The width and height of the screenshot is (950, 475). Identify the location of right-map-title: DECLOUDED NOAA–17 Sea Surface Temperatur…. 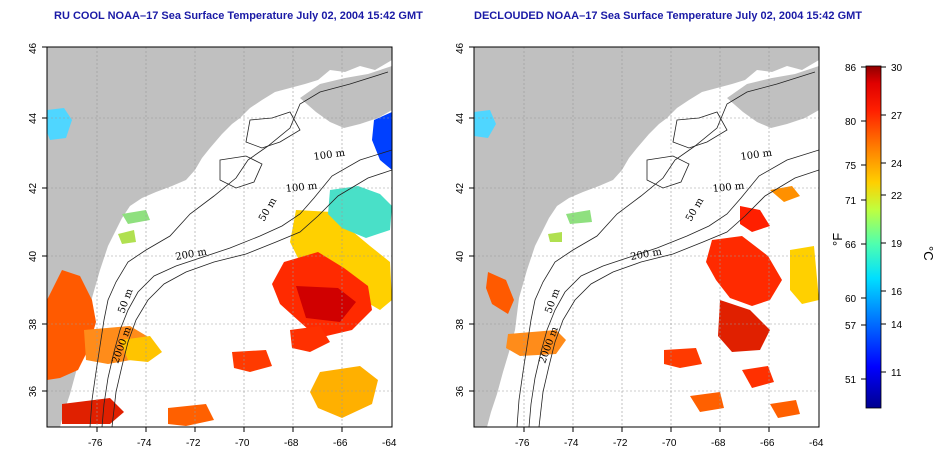
(668, 16).